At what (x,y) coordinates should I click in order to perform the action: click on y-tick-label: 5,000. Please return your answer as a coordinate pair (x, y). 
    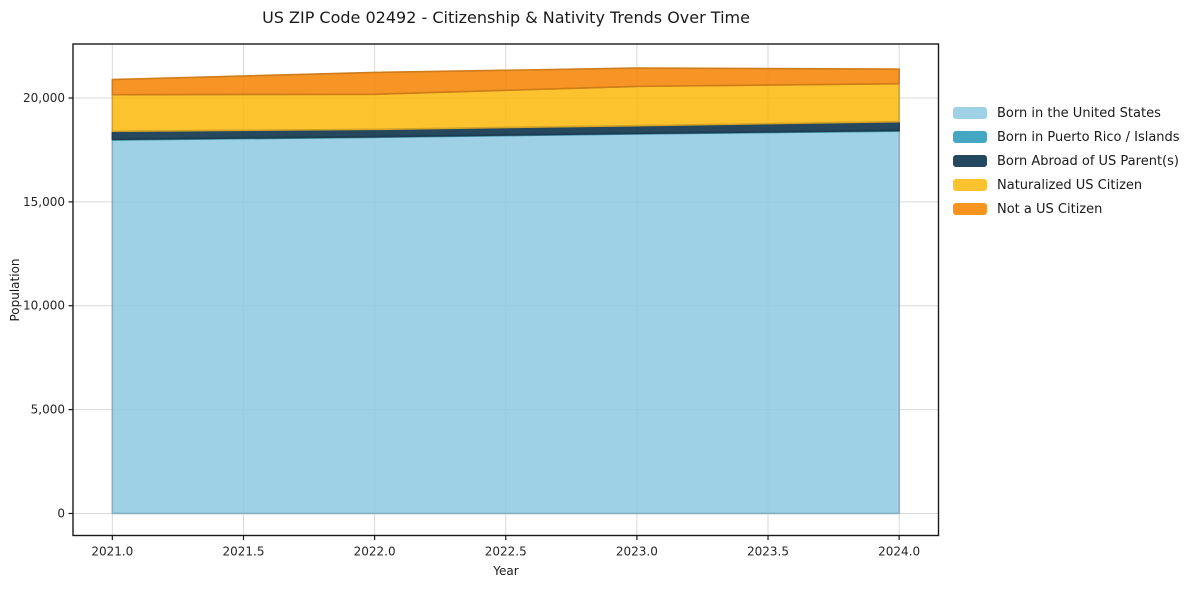
    Looking at the image, I should click on (48, 410).